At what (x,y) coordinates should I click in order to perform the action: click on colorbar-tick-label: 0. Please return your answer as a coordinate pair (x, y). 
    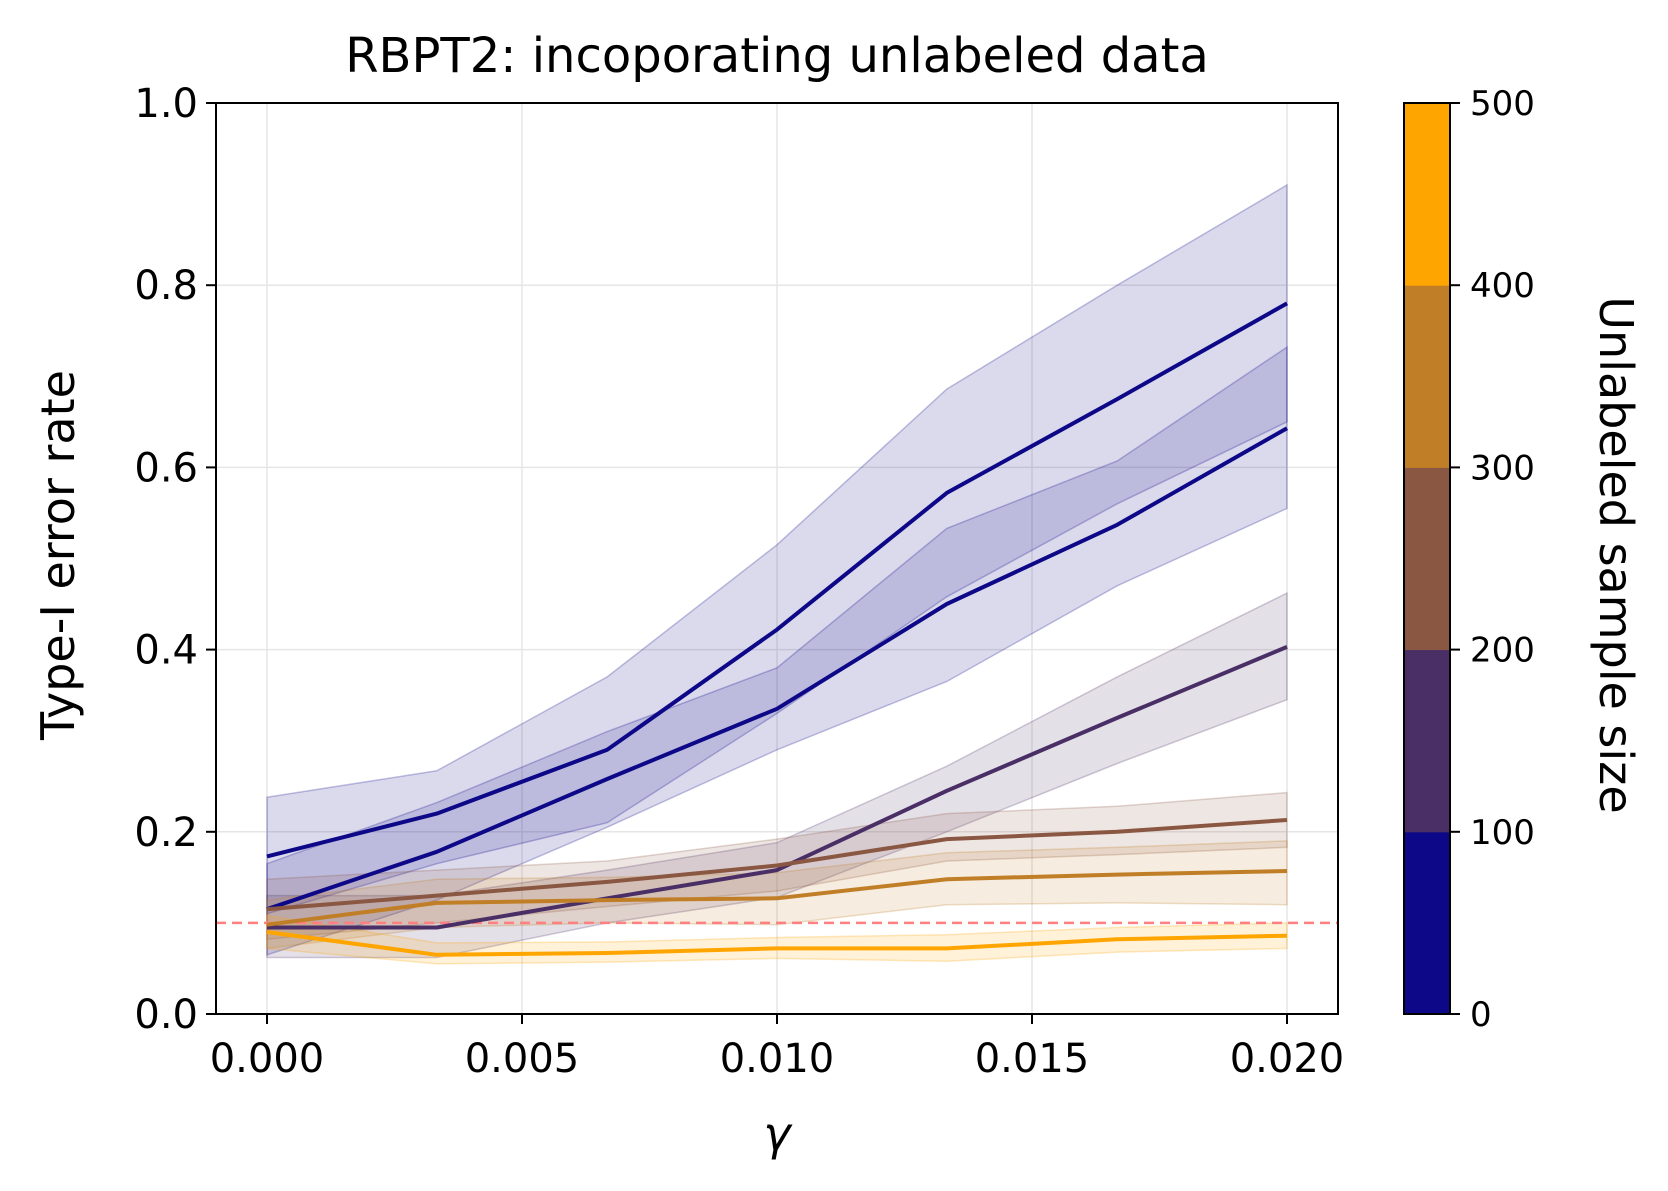
    Looking at the image, I should click on (1481, 1015).